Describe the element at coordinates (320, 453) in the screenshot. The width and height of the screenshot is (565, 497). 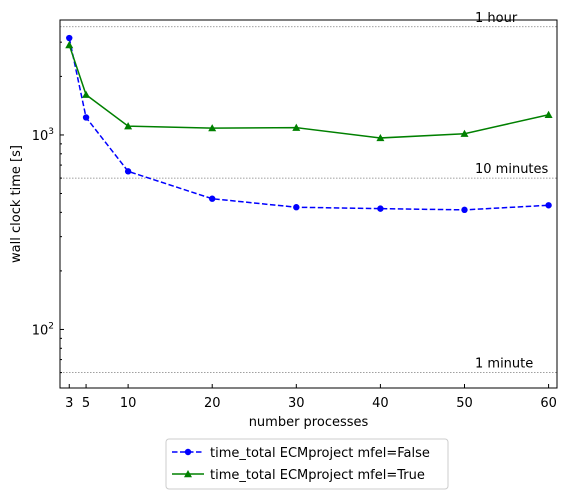
I see `legend-label: time_total ECMproject mfel=False` at that location.